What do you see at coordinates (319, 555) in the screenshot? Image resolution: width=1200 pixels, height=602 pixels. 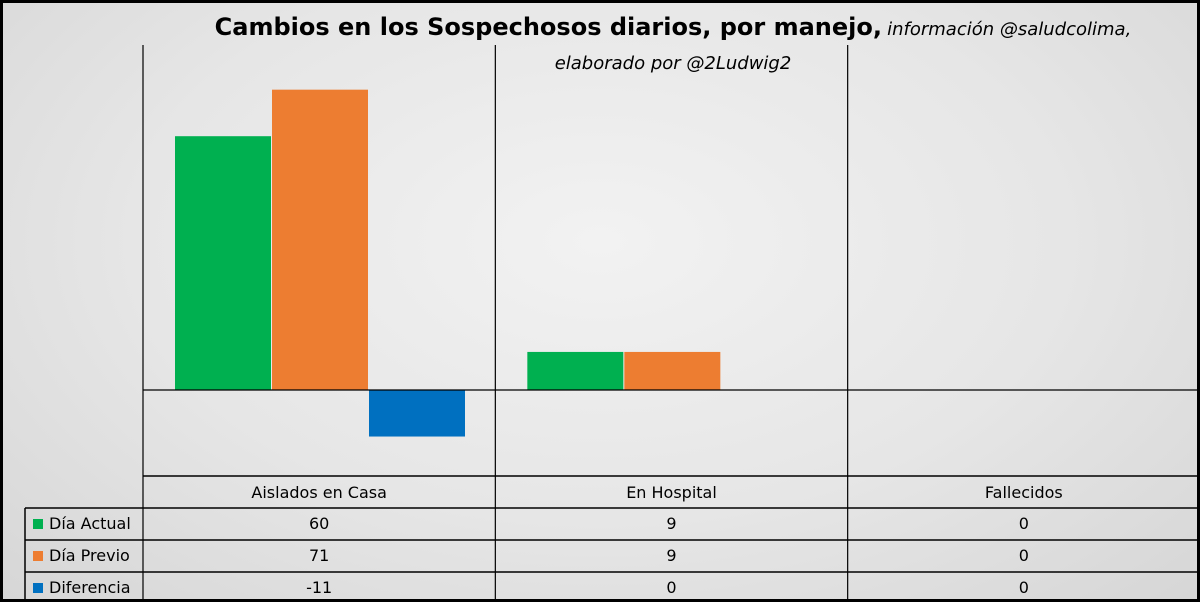 I see `table-cell: 71` at bounding box center [319, 555].